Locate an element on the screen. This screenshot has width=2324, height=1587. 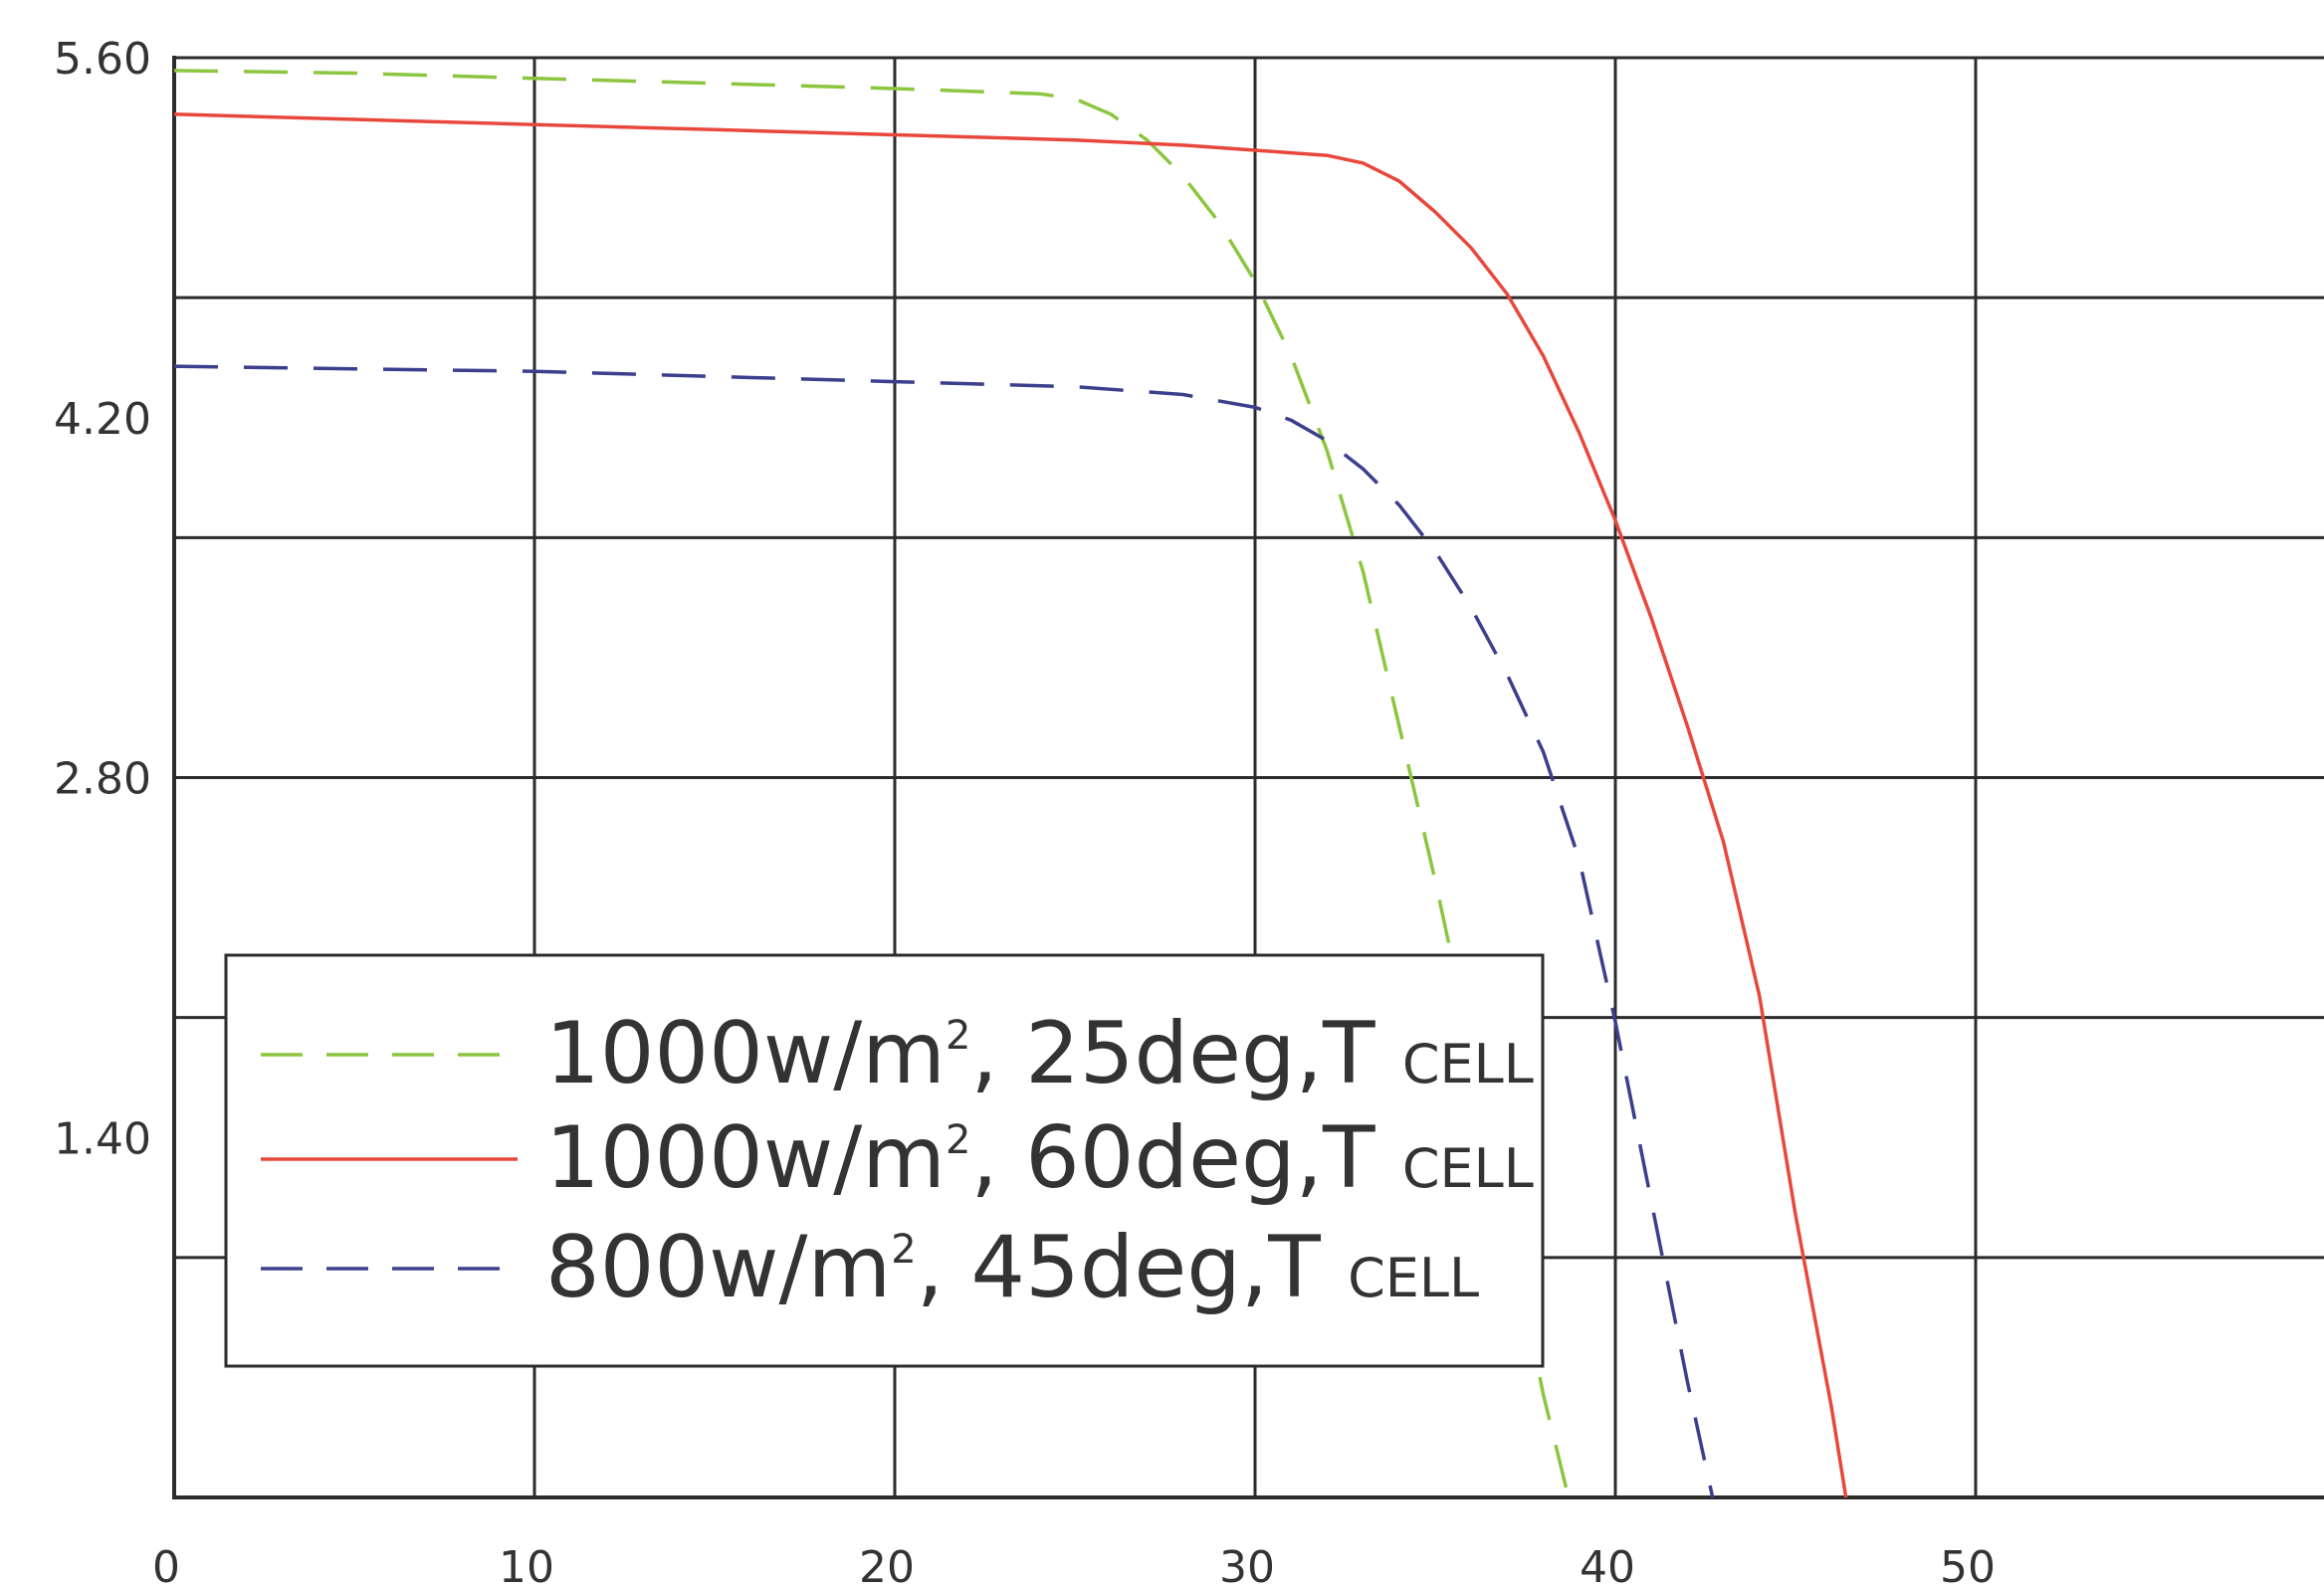
legend-label-3: 800w/m2, 45deg,T CELL is located at coordinates (1012, 1267).